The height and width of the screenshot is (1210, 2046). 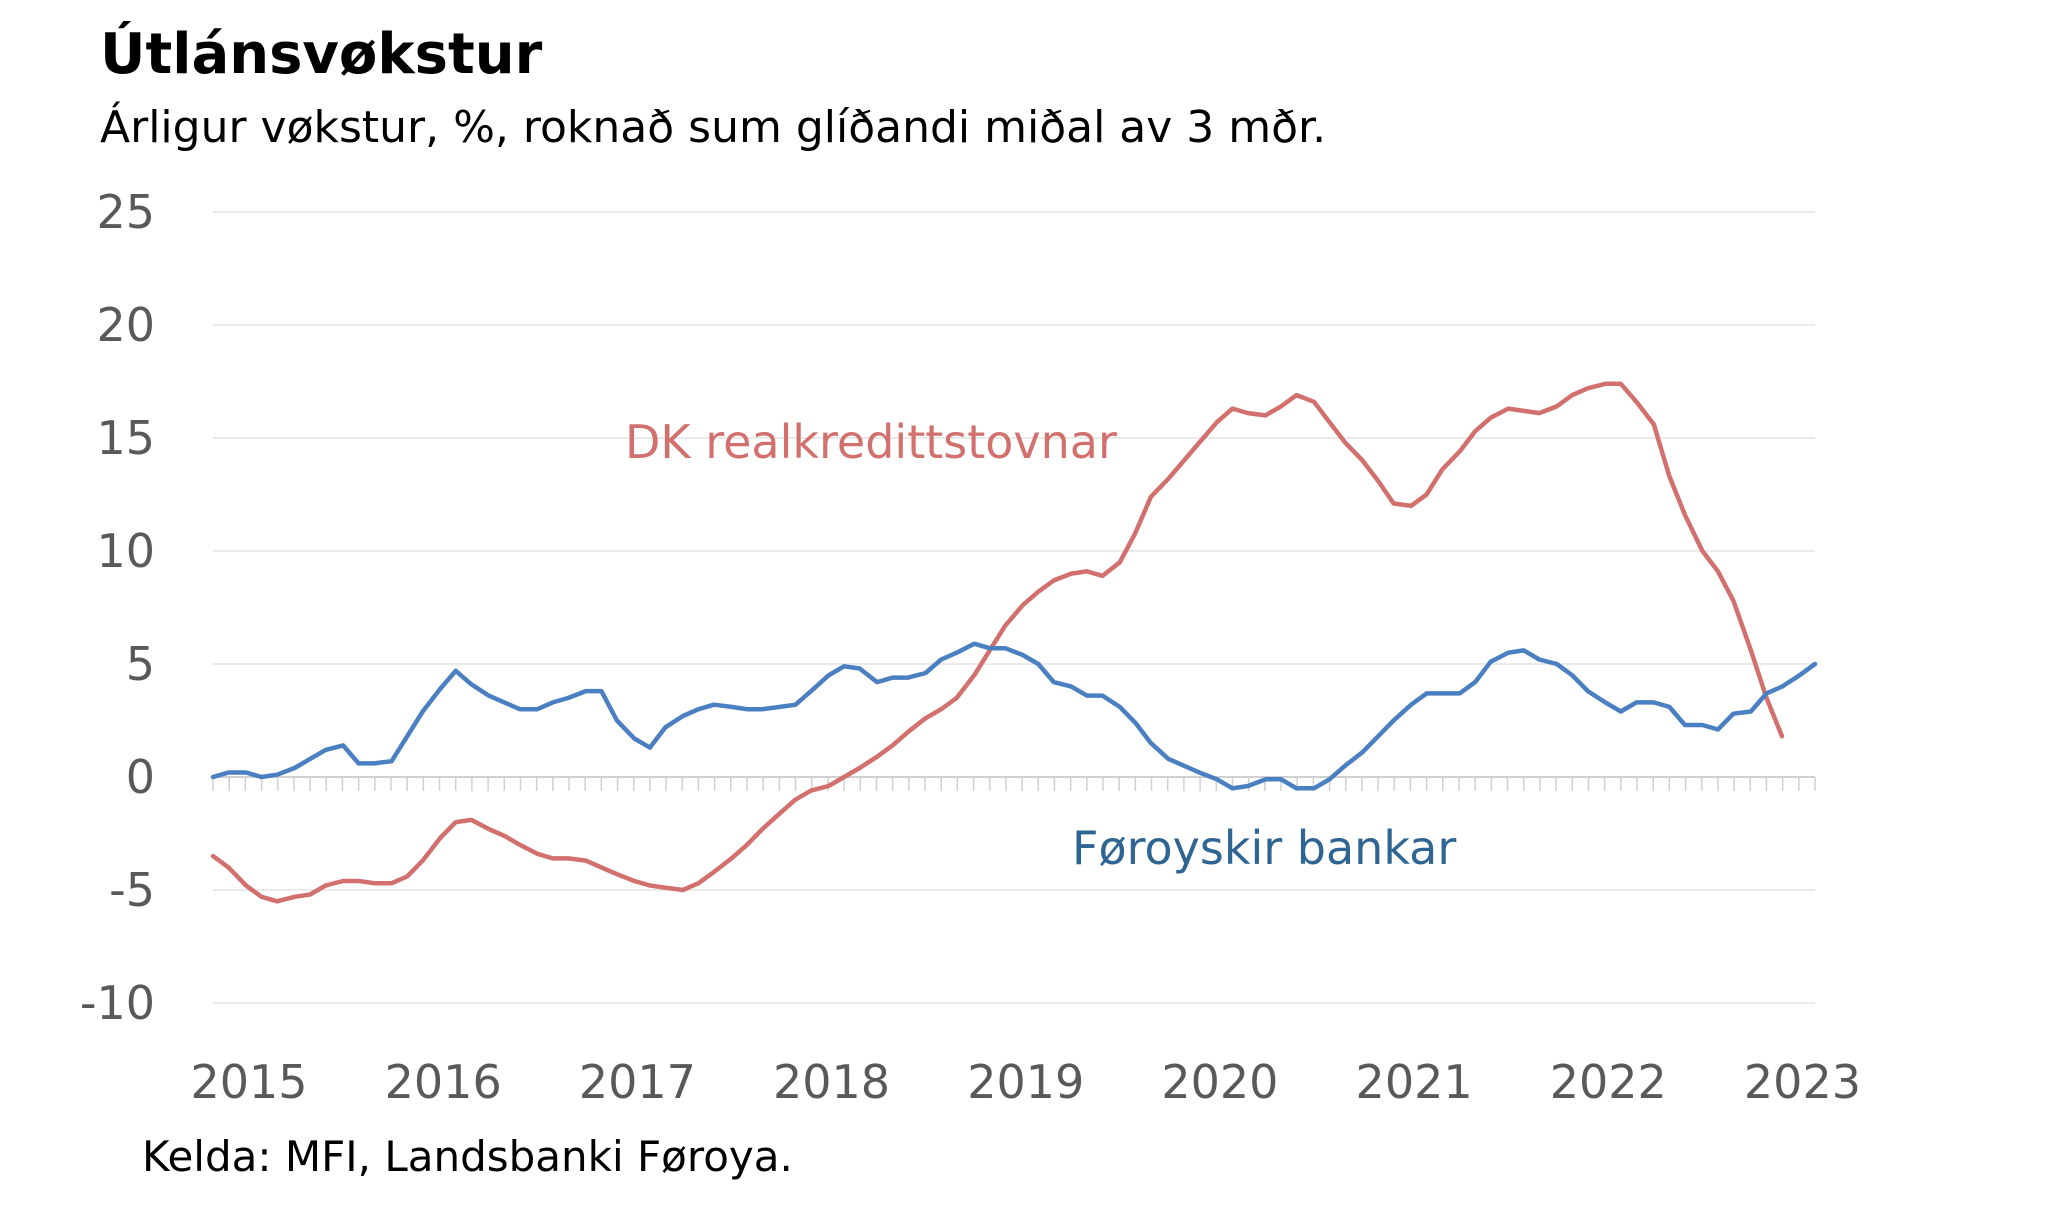 I want to click on chart-source-note: Kelda: MFI, Landsbanki Føroya., so click(x=467, y=1156).